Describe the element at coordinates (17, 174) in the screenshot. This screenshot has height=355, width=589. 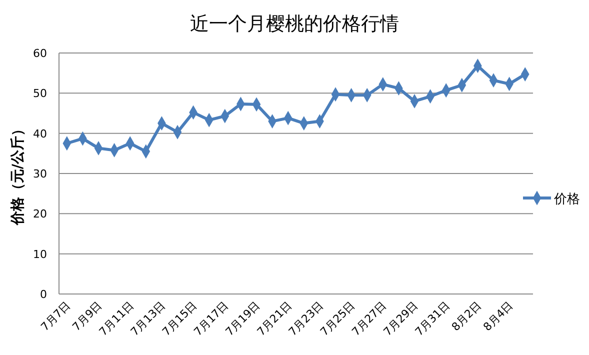
I see `y-axis-title: 价格（元/公斤）` at that location.